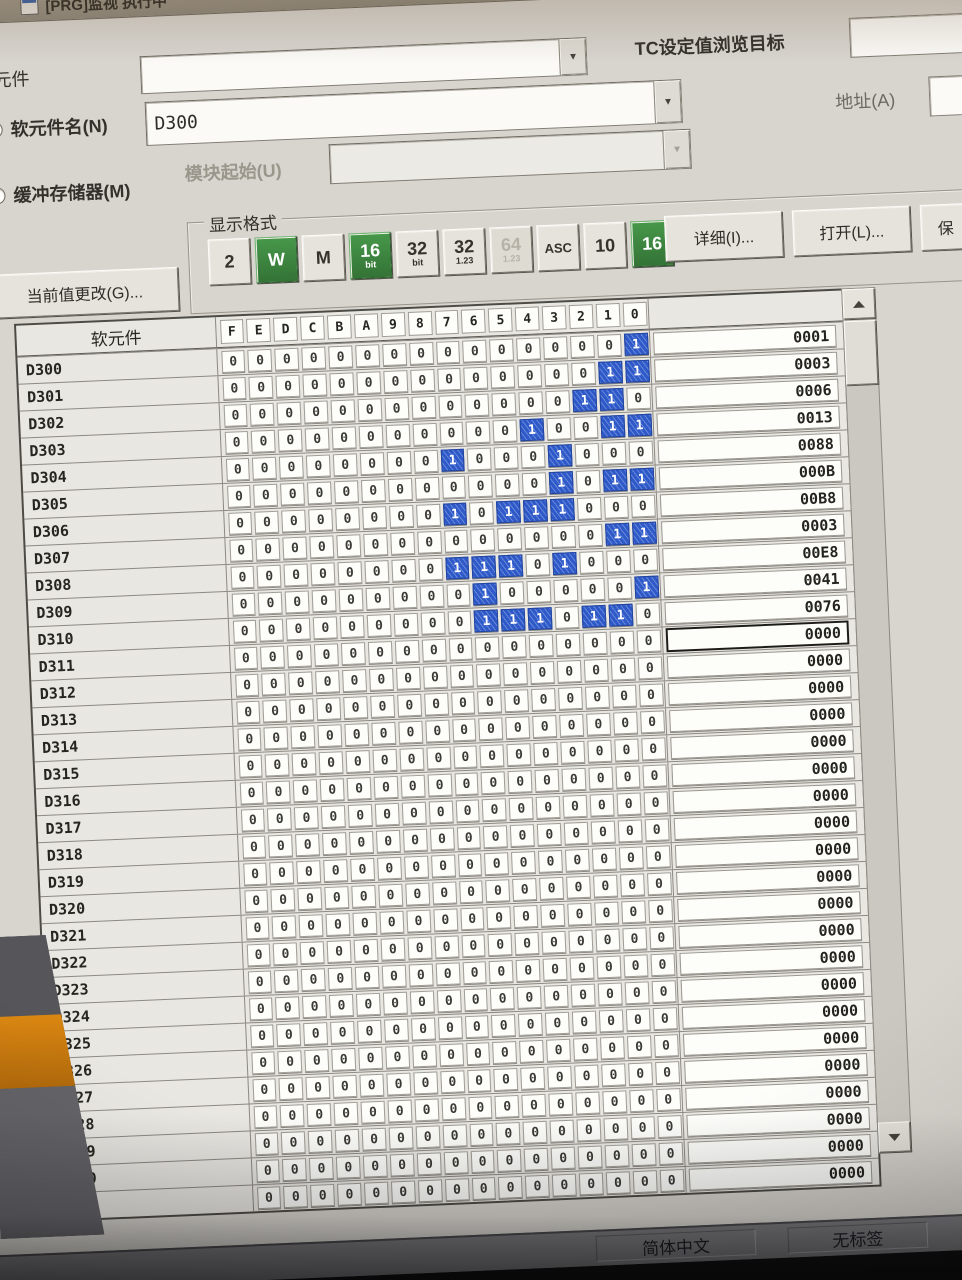  Describe the element at coordinates (861, 353) in the screenshot. I see `scrollbar-thumb` at that location.